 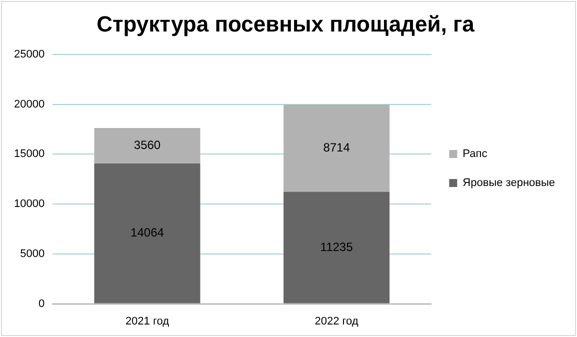 I want to click on legend-label: Рапс, so click(x=475, y=154).